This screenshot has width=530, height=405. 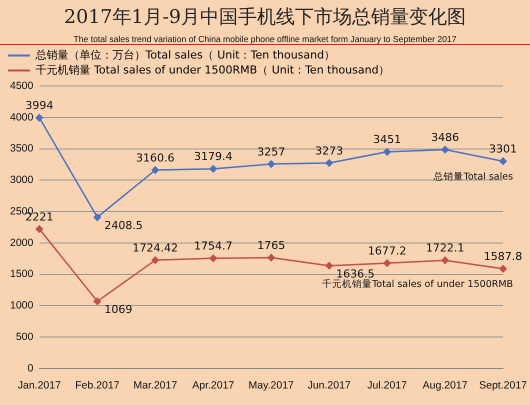 What do you see at coordinates (25, 336) in the screenshot?
I see `y-tick-label: 500` at bounding box center [25, 336].